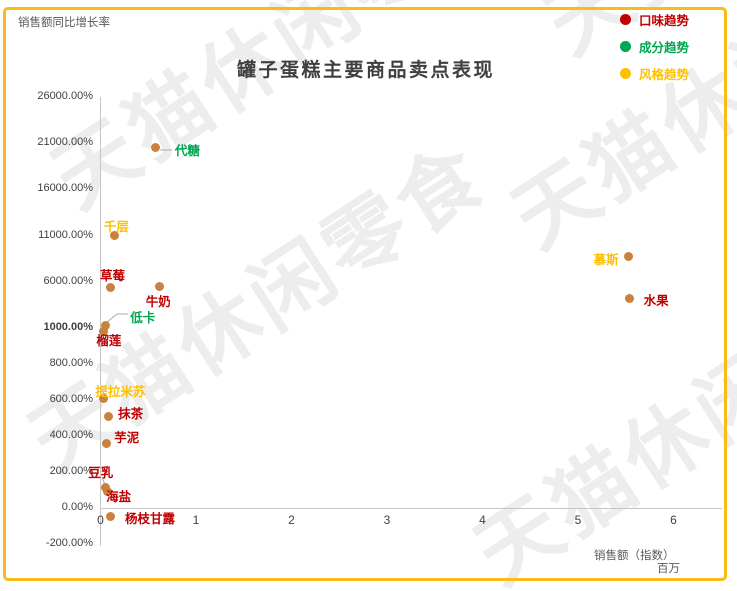  What do you see at coordinates (664, 75) in the screenshot?
I see `legend-label: 风格趋势` at bounding box center [664, 75].